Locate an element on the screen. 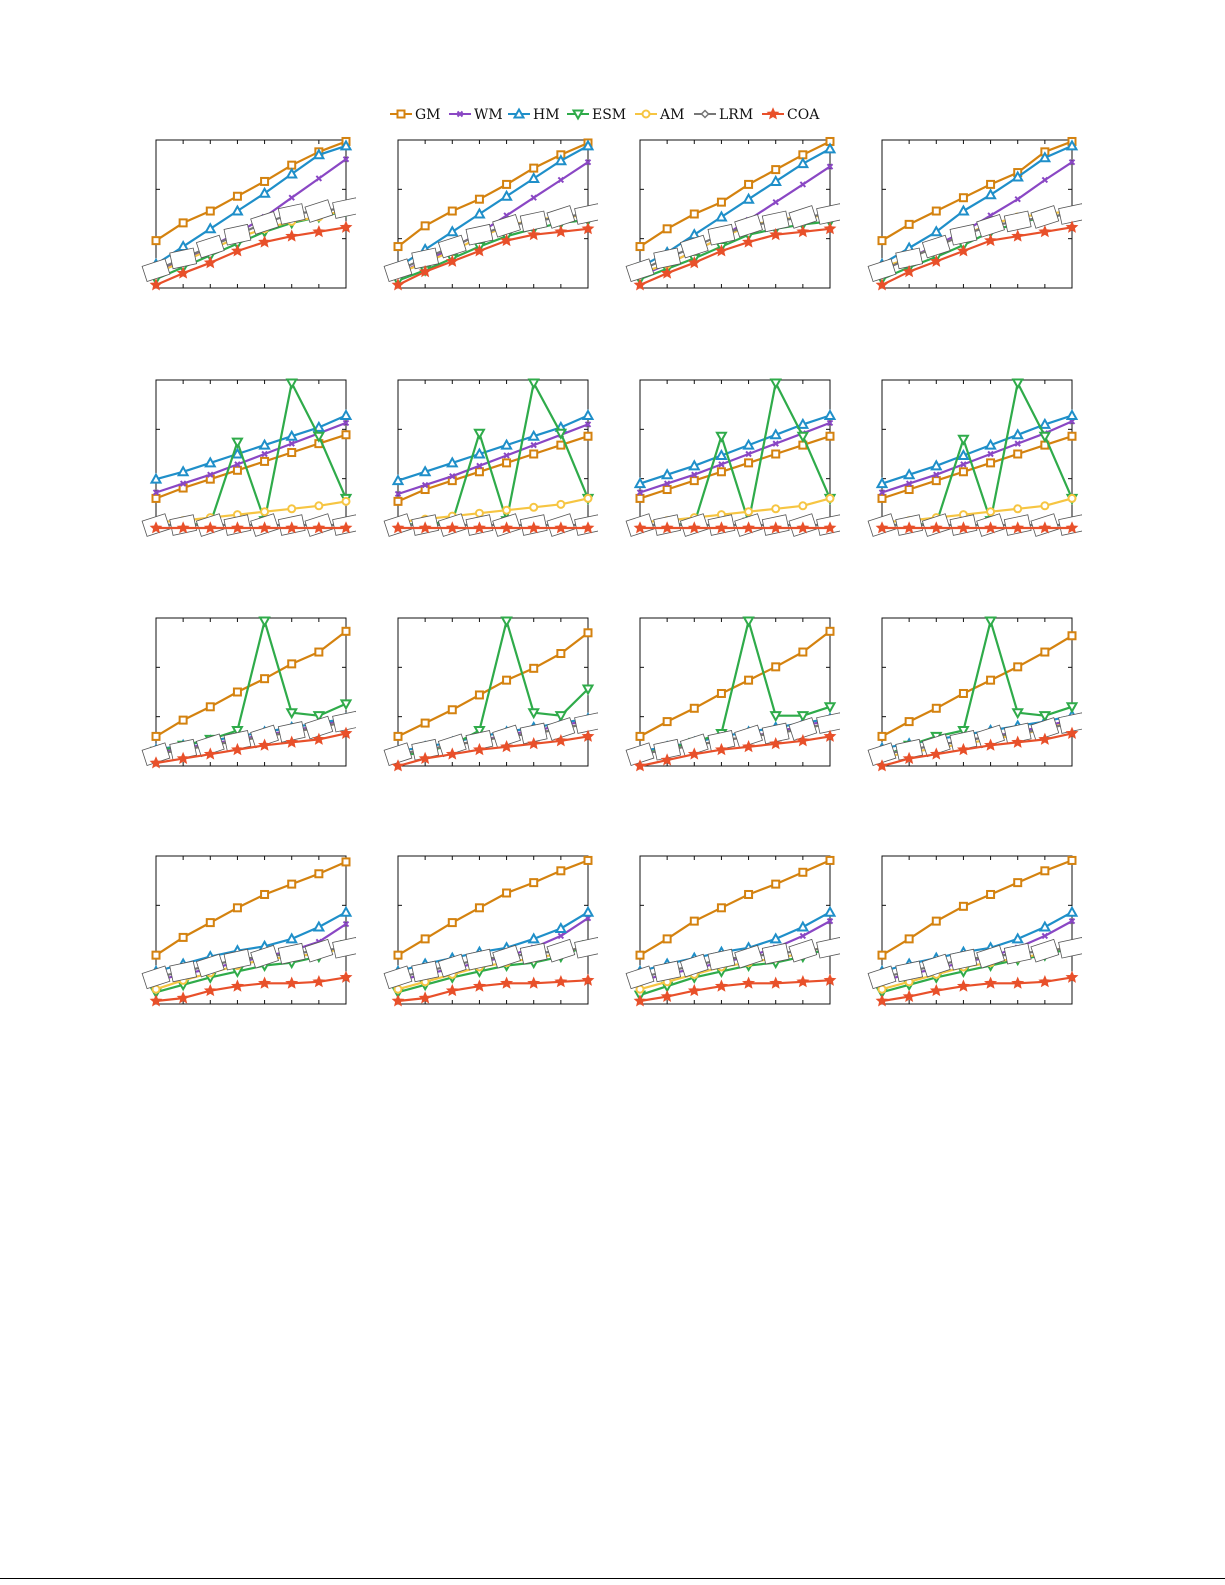 The height and width of the screenshot is (1585, 1225). series-point-am is located at coordinates (1045, 506).